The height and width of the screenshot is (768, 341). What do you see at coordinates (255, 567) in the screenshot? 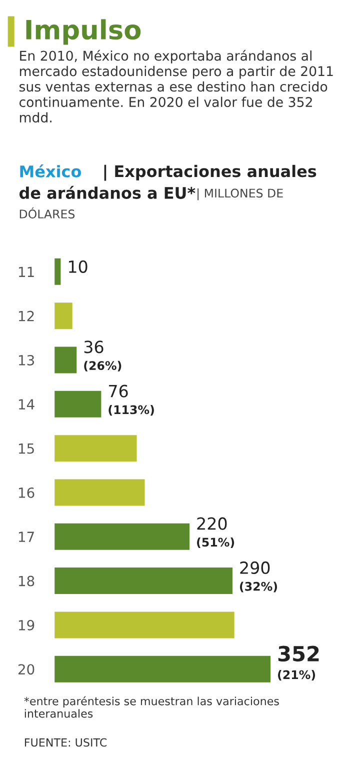
I see `data-label: 290` at bounding box center [255, 567].